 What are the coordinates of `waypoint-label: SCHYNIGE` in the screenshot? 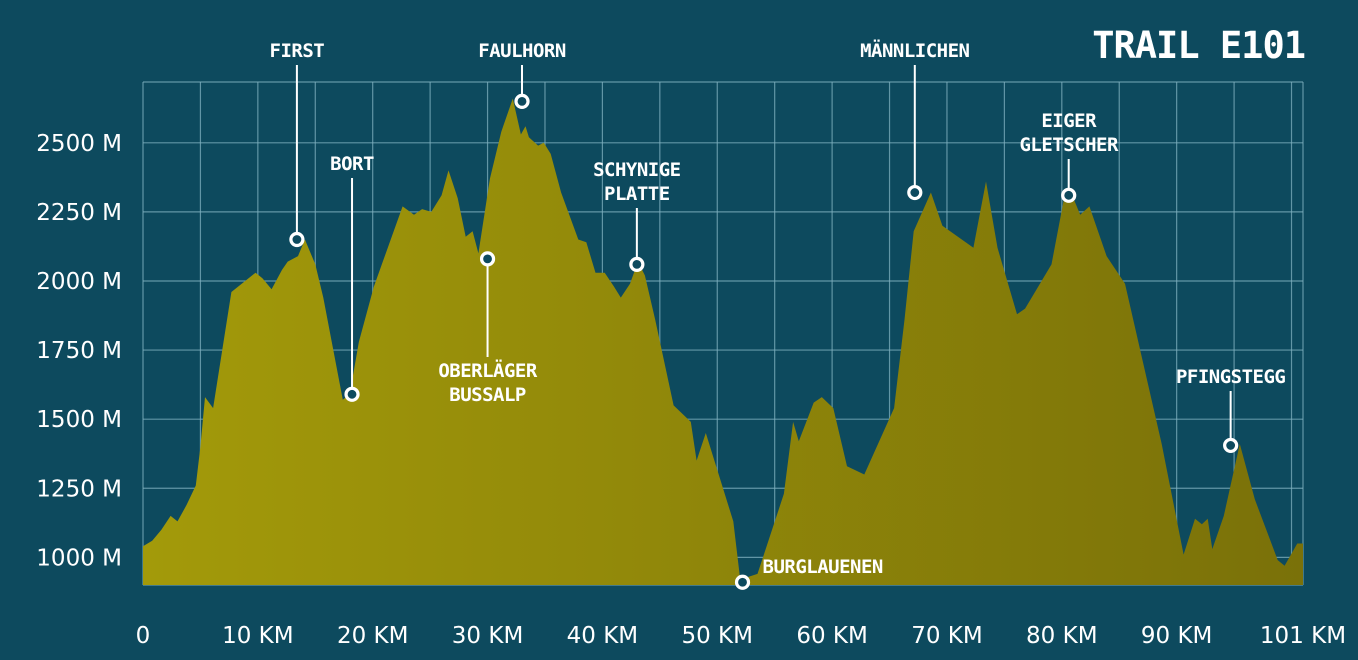 It's located at (637, 170).